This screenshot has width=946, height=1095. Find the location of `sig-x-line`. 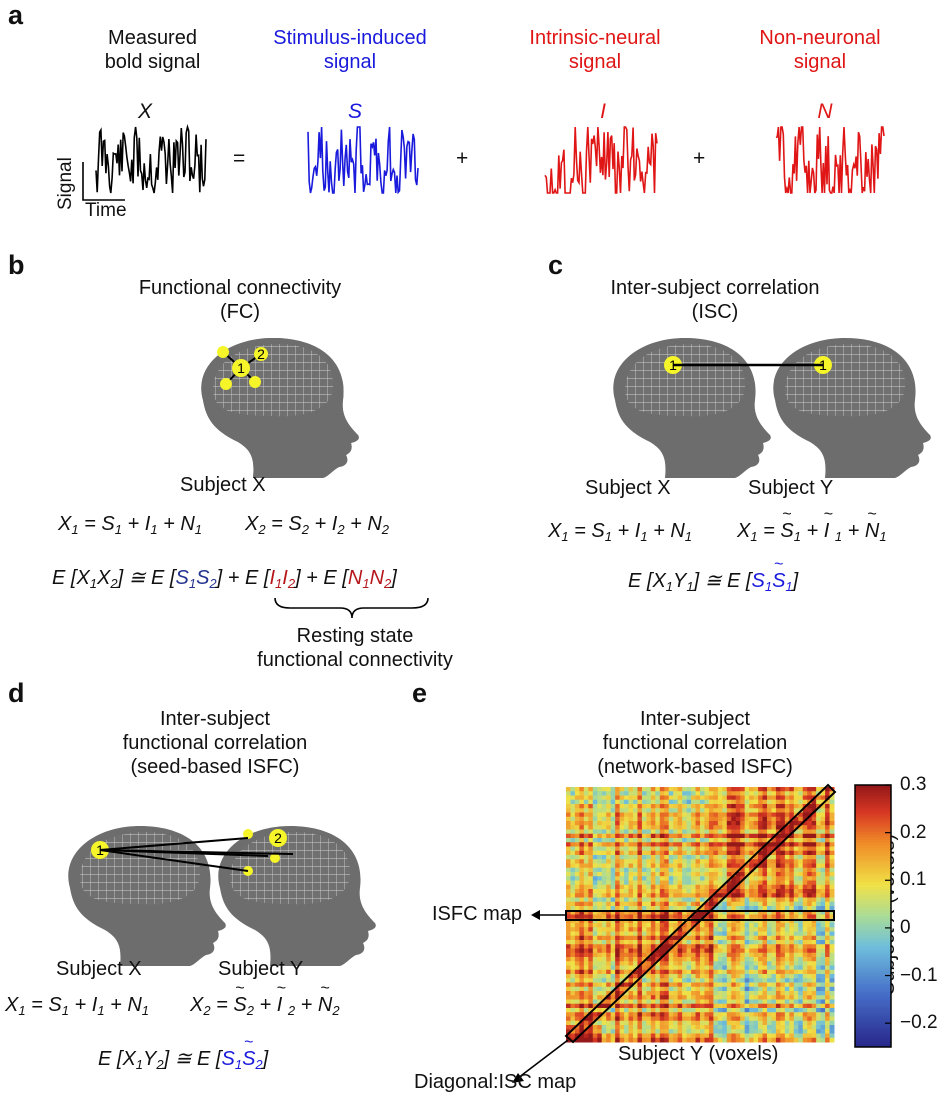

sig-x-line is located at coordinates (151, 158).